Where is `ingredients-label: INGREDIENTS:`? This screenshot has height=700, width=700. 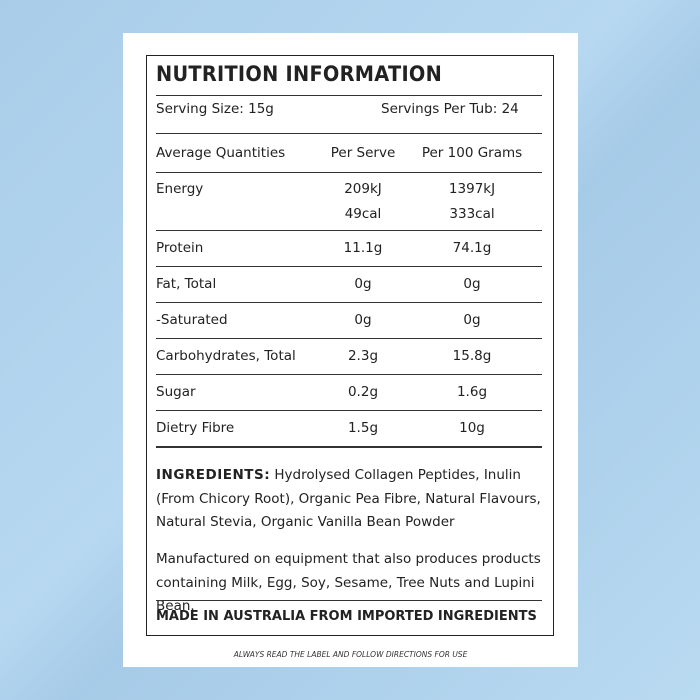 ingredients-label: INGREDIENTS: is located at coordinates (213, 475).